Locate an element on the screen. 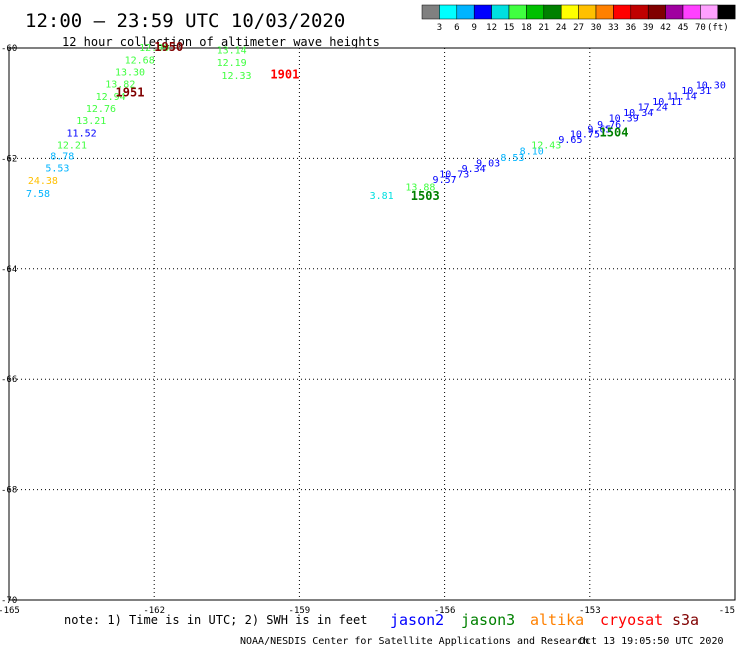 The width and height of the screenshot is (740, 650). scale-label: 15 is located at coordinates (509, 28).